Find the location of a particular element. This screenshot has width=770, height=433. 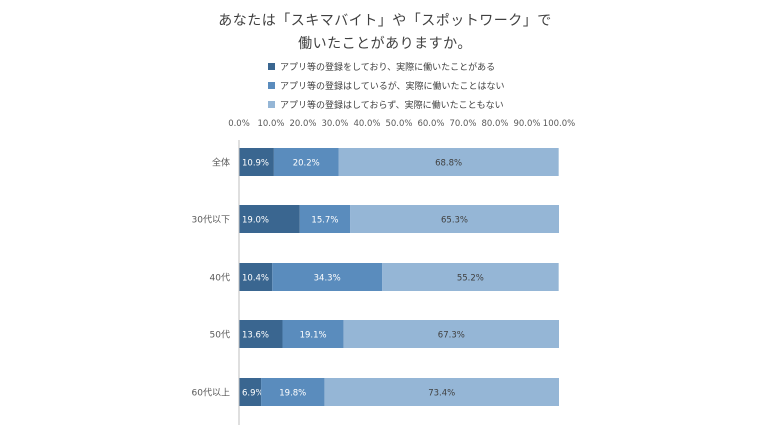

category-label: 全体 is located at coordinates (221, 163).